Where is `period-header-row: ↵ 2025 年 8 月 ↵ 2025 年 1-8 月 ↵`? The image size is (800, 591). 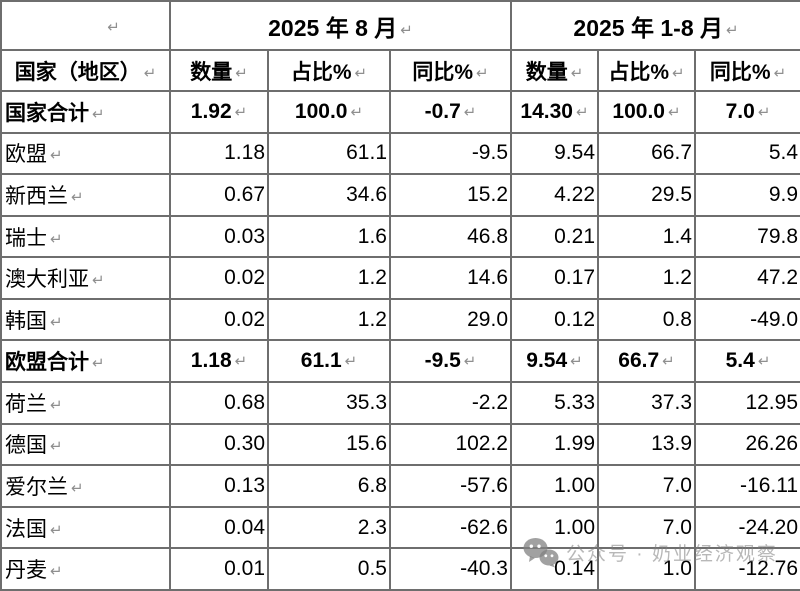 period-header-row: ↵ 2025 年 8 月 ↵ 2025 年 1-8 月 ↵ is located at coordinates (400, 25).